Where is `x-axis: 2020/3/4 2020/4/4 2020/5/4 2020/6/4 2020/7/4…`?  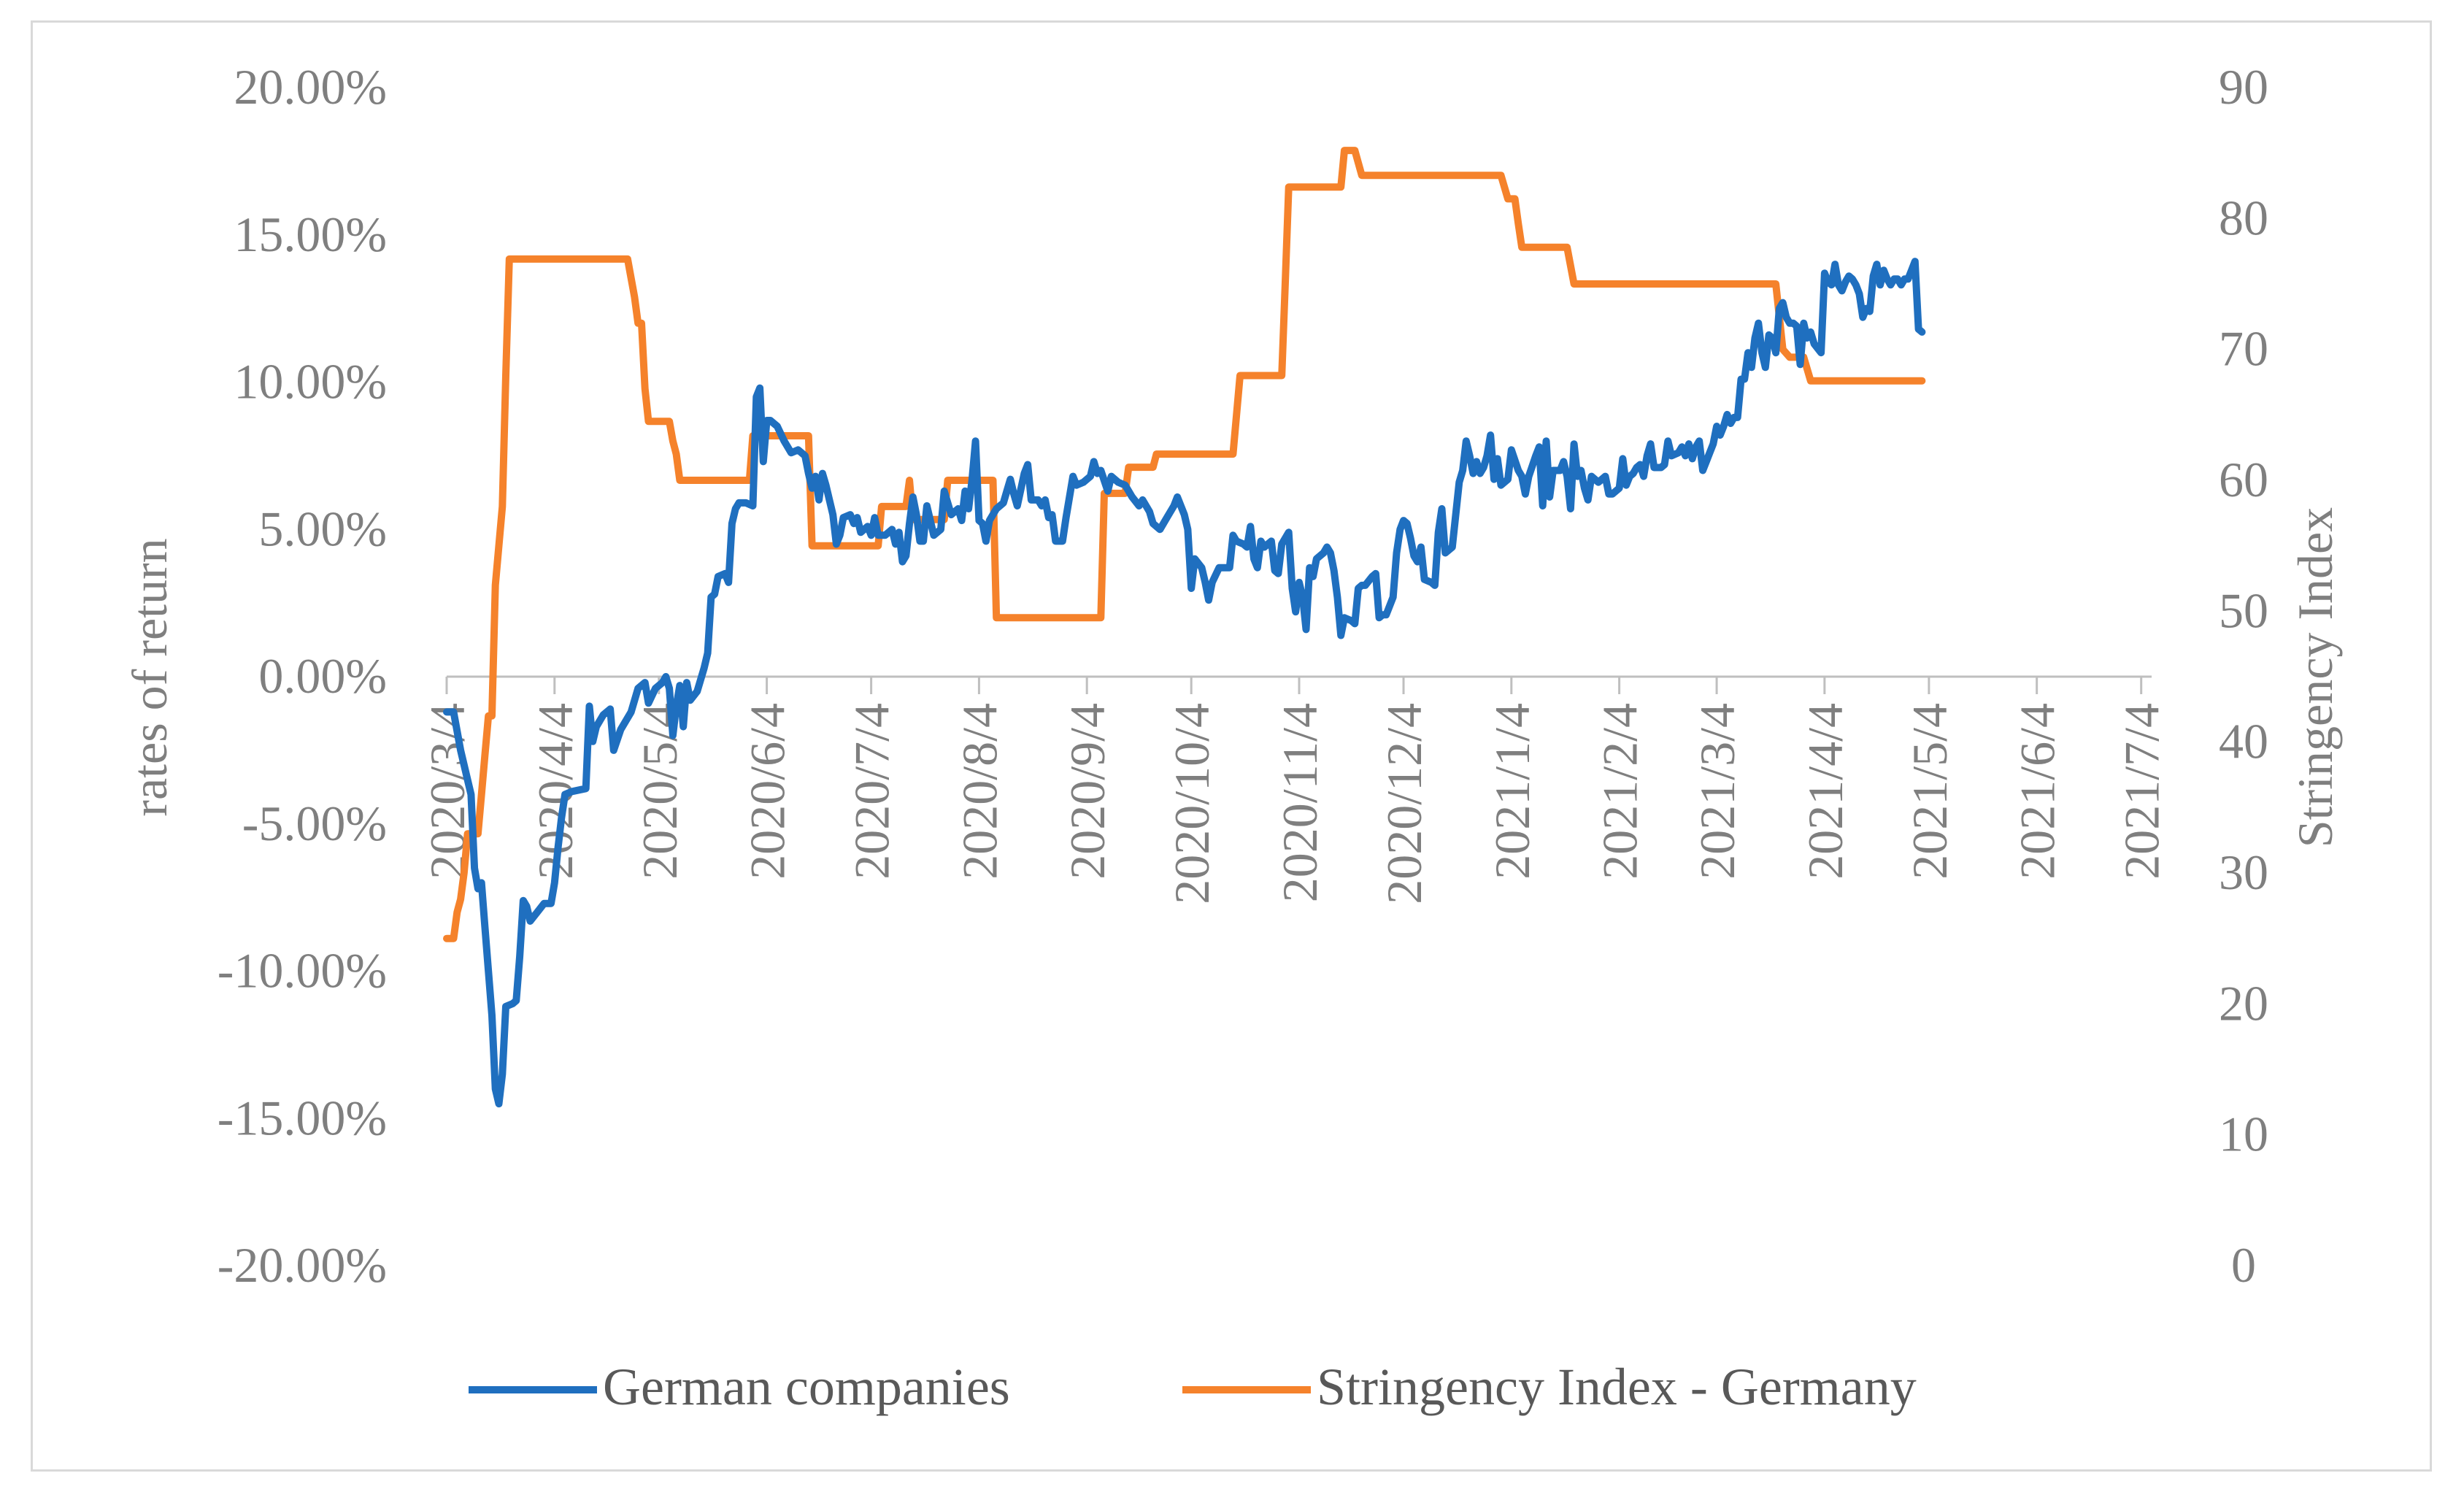
x-axis: 2020/3/4 2020/4/4 2020/5/4 2020/6/4 2020/7/4… is located at coordinates (1295, 789).